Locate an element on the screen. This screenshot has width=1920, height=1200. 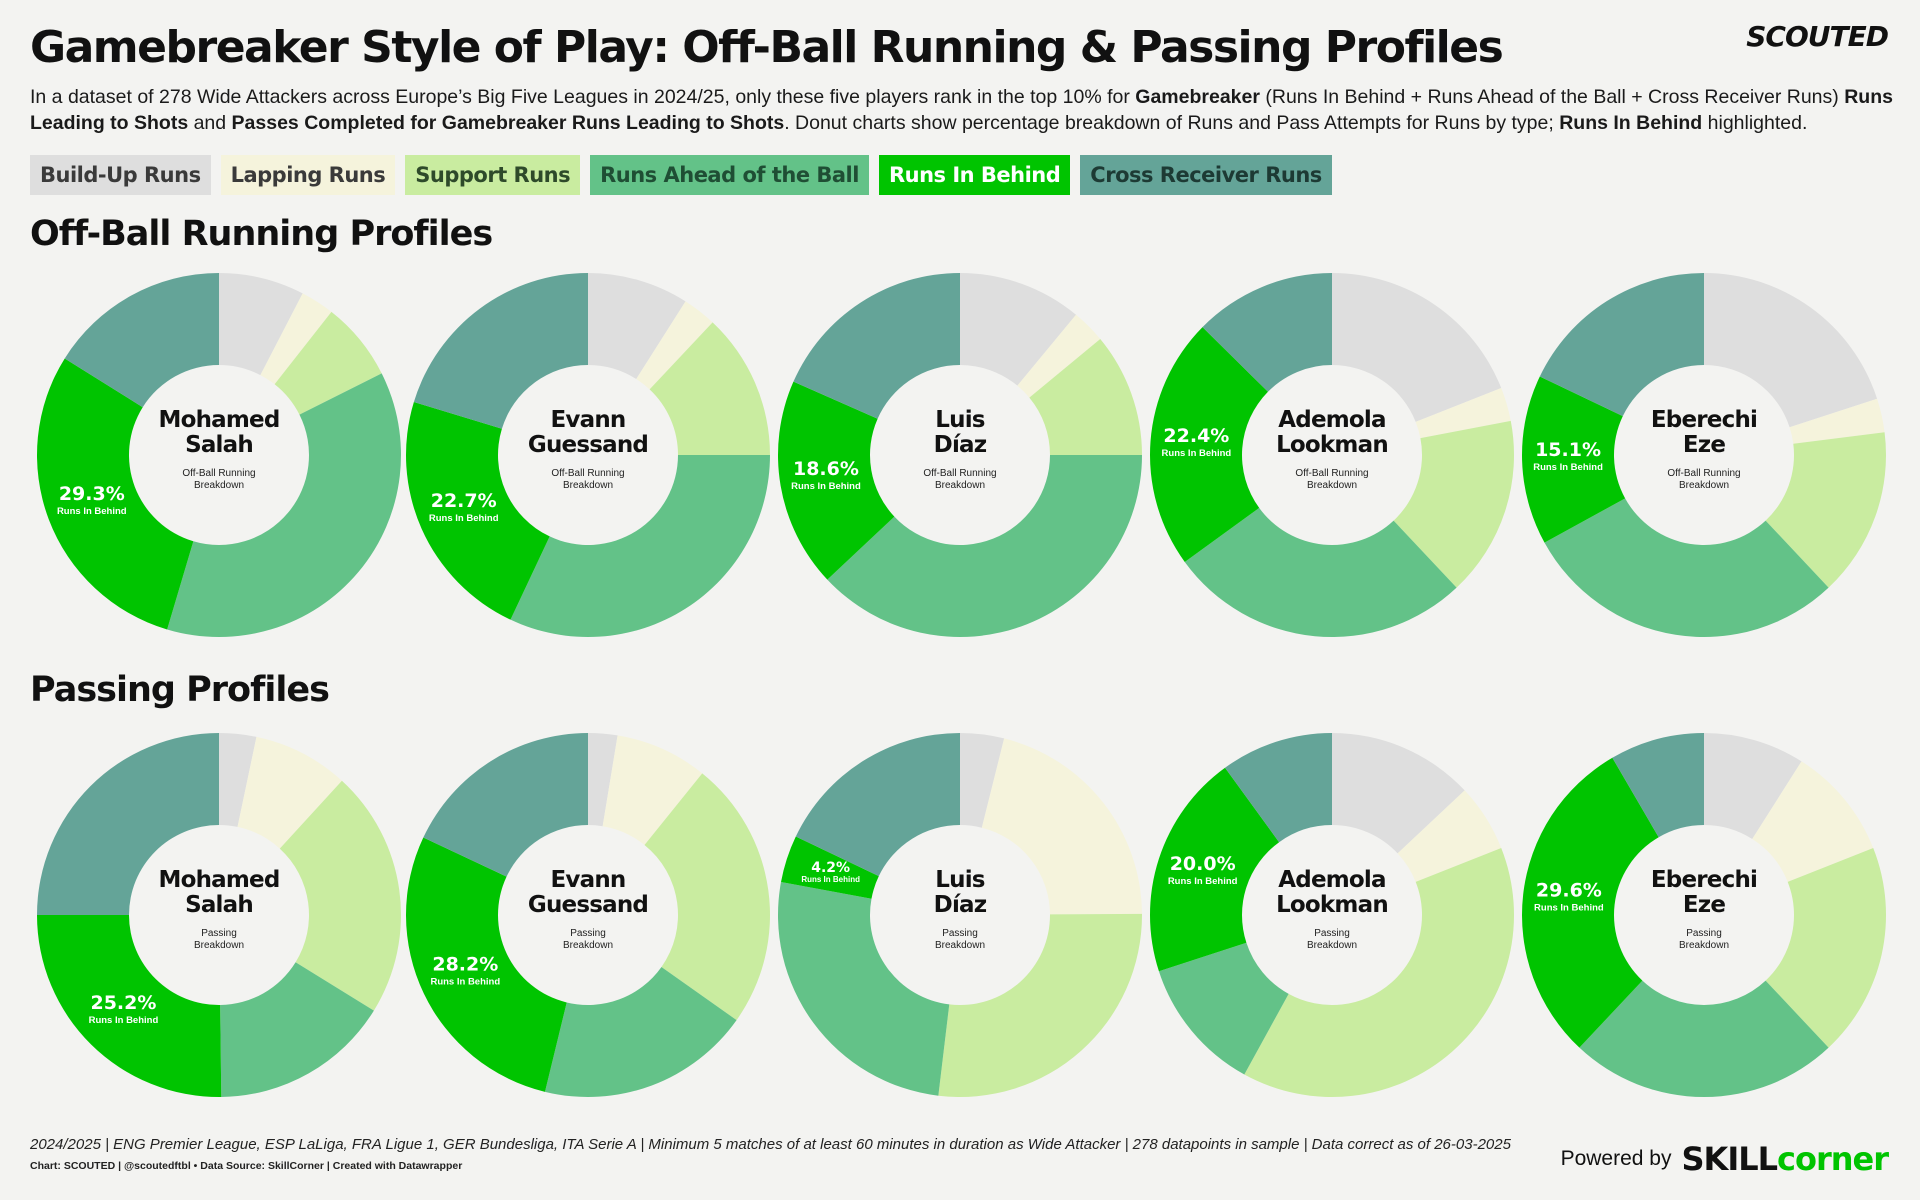
provider-logo-part: SKILL is located at coordinates (1729, 1159).